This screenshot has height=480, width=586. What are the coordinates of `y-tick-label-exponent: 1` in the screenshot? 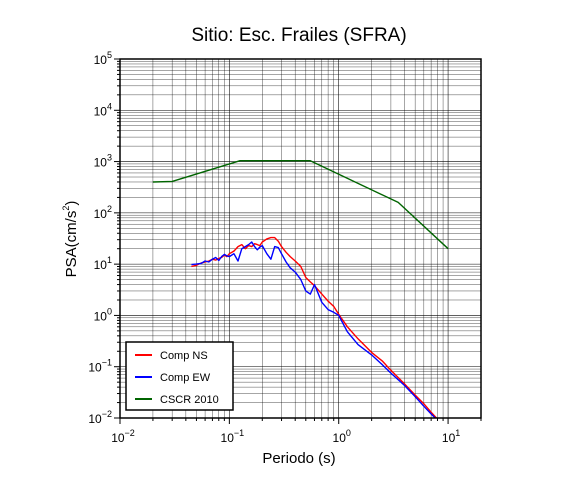 It's located at (109, 260).